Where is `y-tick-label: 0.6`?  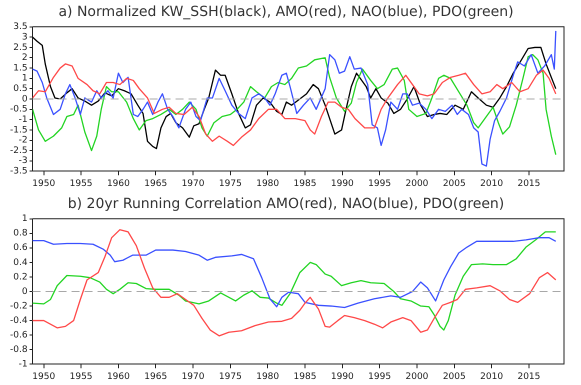
y-tick-label: 0.6 is located at coordinates (20, 248).